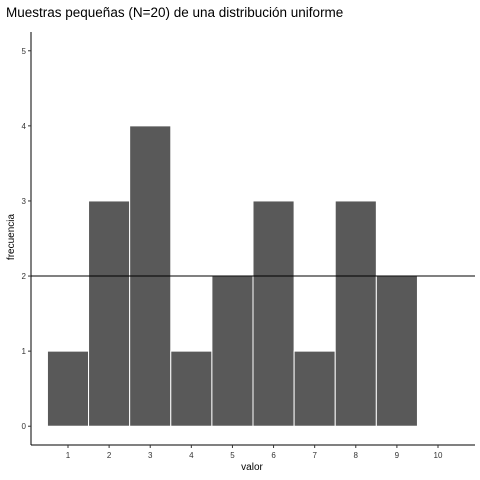 This screenshot has width=480, height=480. I want to click on y-ticks-layer: 0 1 2 3 4 5, so click(26, 239).